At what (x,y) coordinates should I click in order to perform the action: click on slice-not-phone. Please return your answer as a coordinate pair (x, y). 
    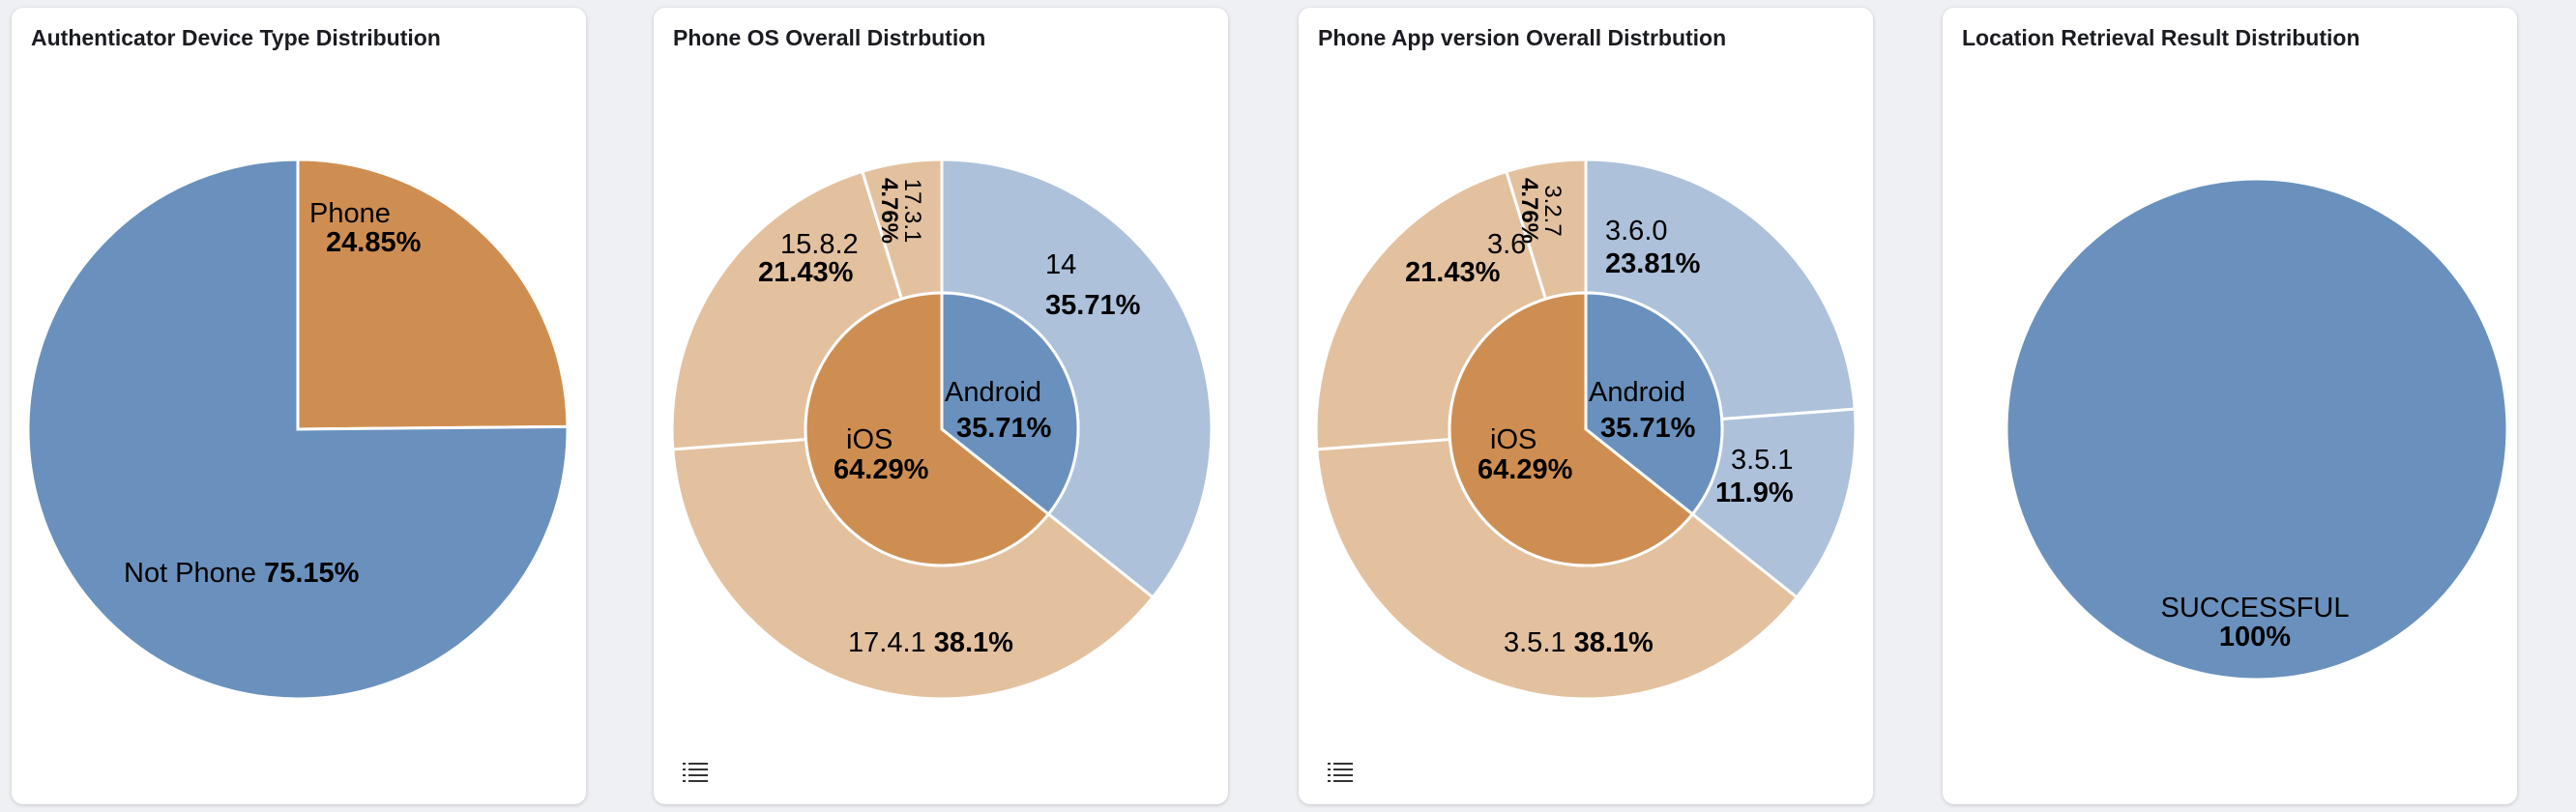
    Looking at the image, I should click on (298, 429).